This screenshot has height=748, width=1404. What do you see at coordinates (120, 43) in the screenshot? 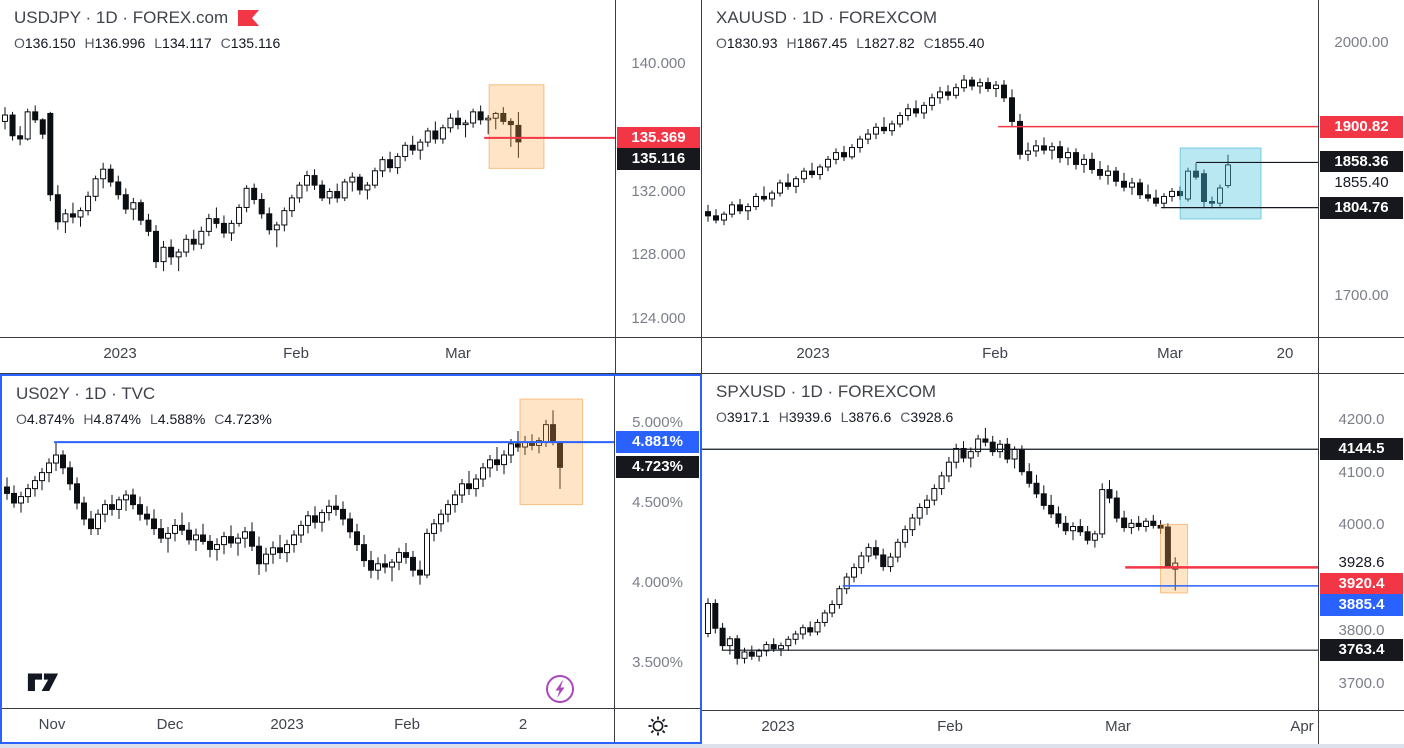
I see `ohlc-value: 136.996` at bounding box center [120, 43].